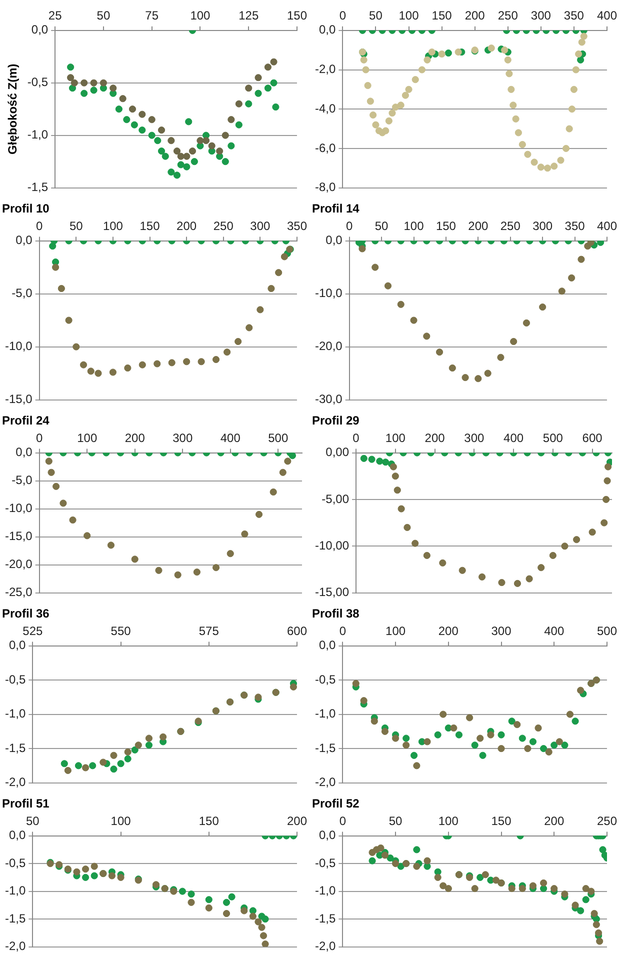  What do you see at coordinates (26, 209) in the screenshot?
I see `chart-title: Profil 10` at bounding box center [26, 209].